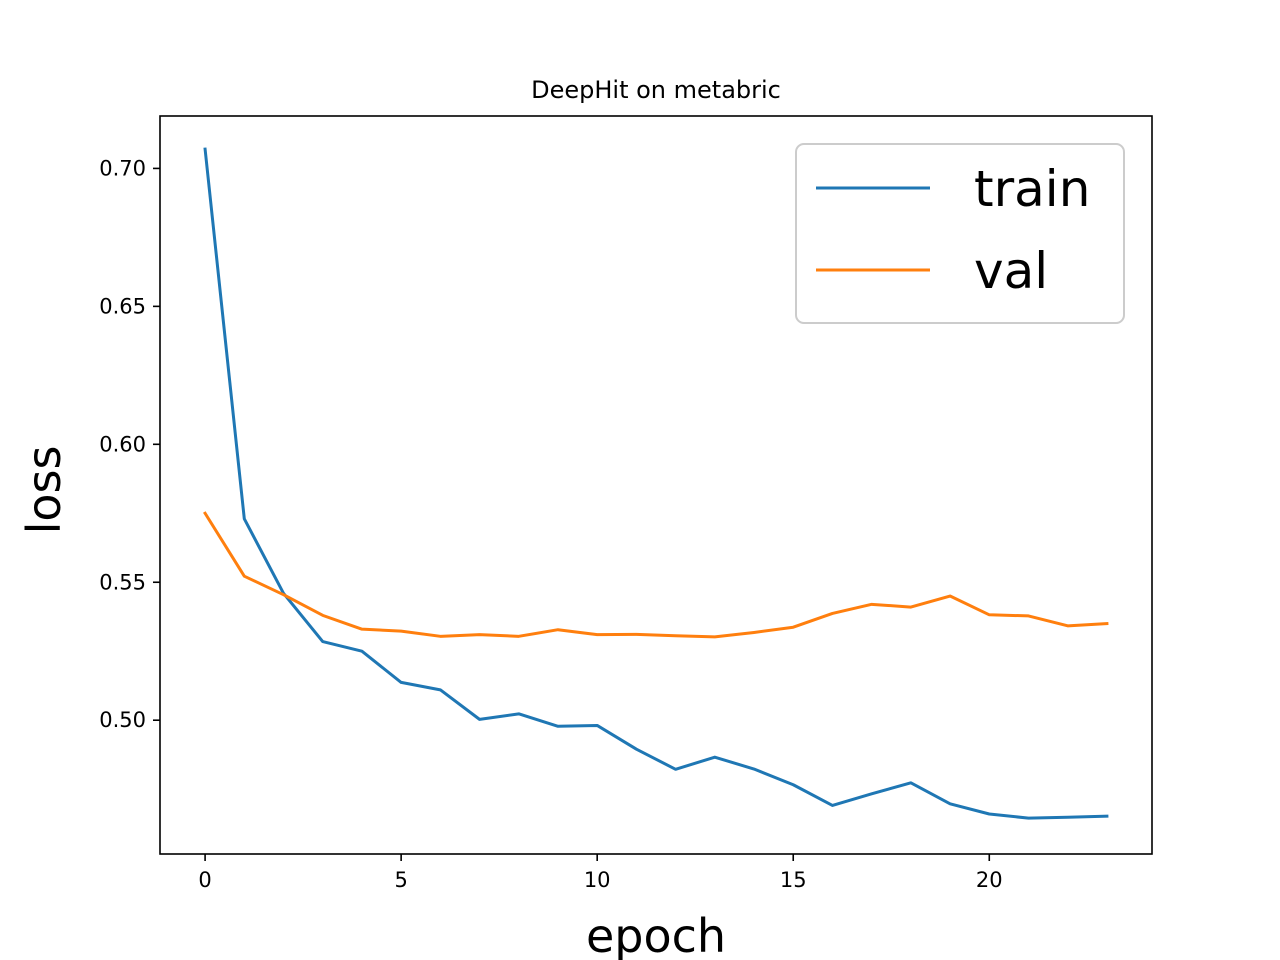 This screenshot has height=960, width=1280. What do you see at coordinates (400, 880) in the screenshot?
I see `x-tick-label: 5` at bounding box center [400, 880].